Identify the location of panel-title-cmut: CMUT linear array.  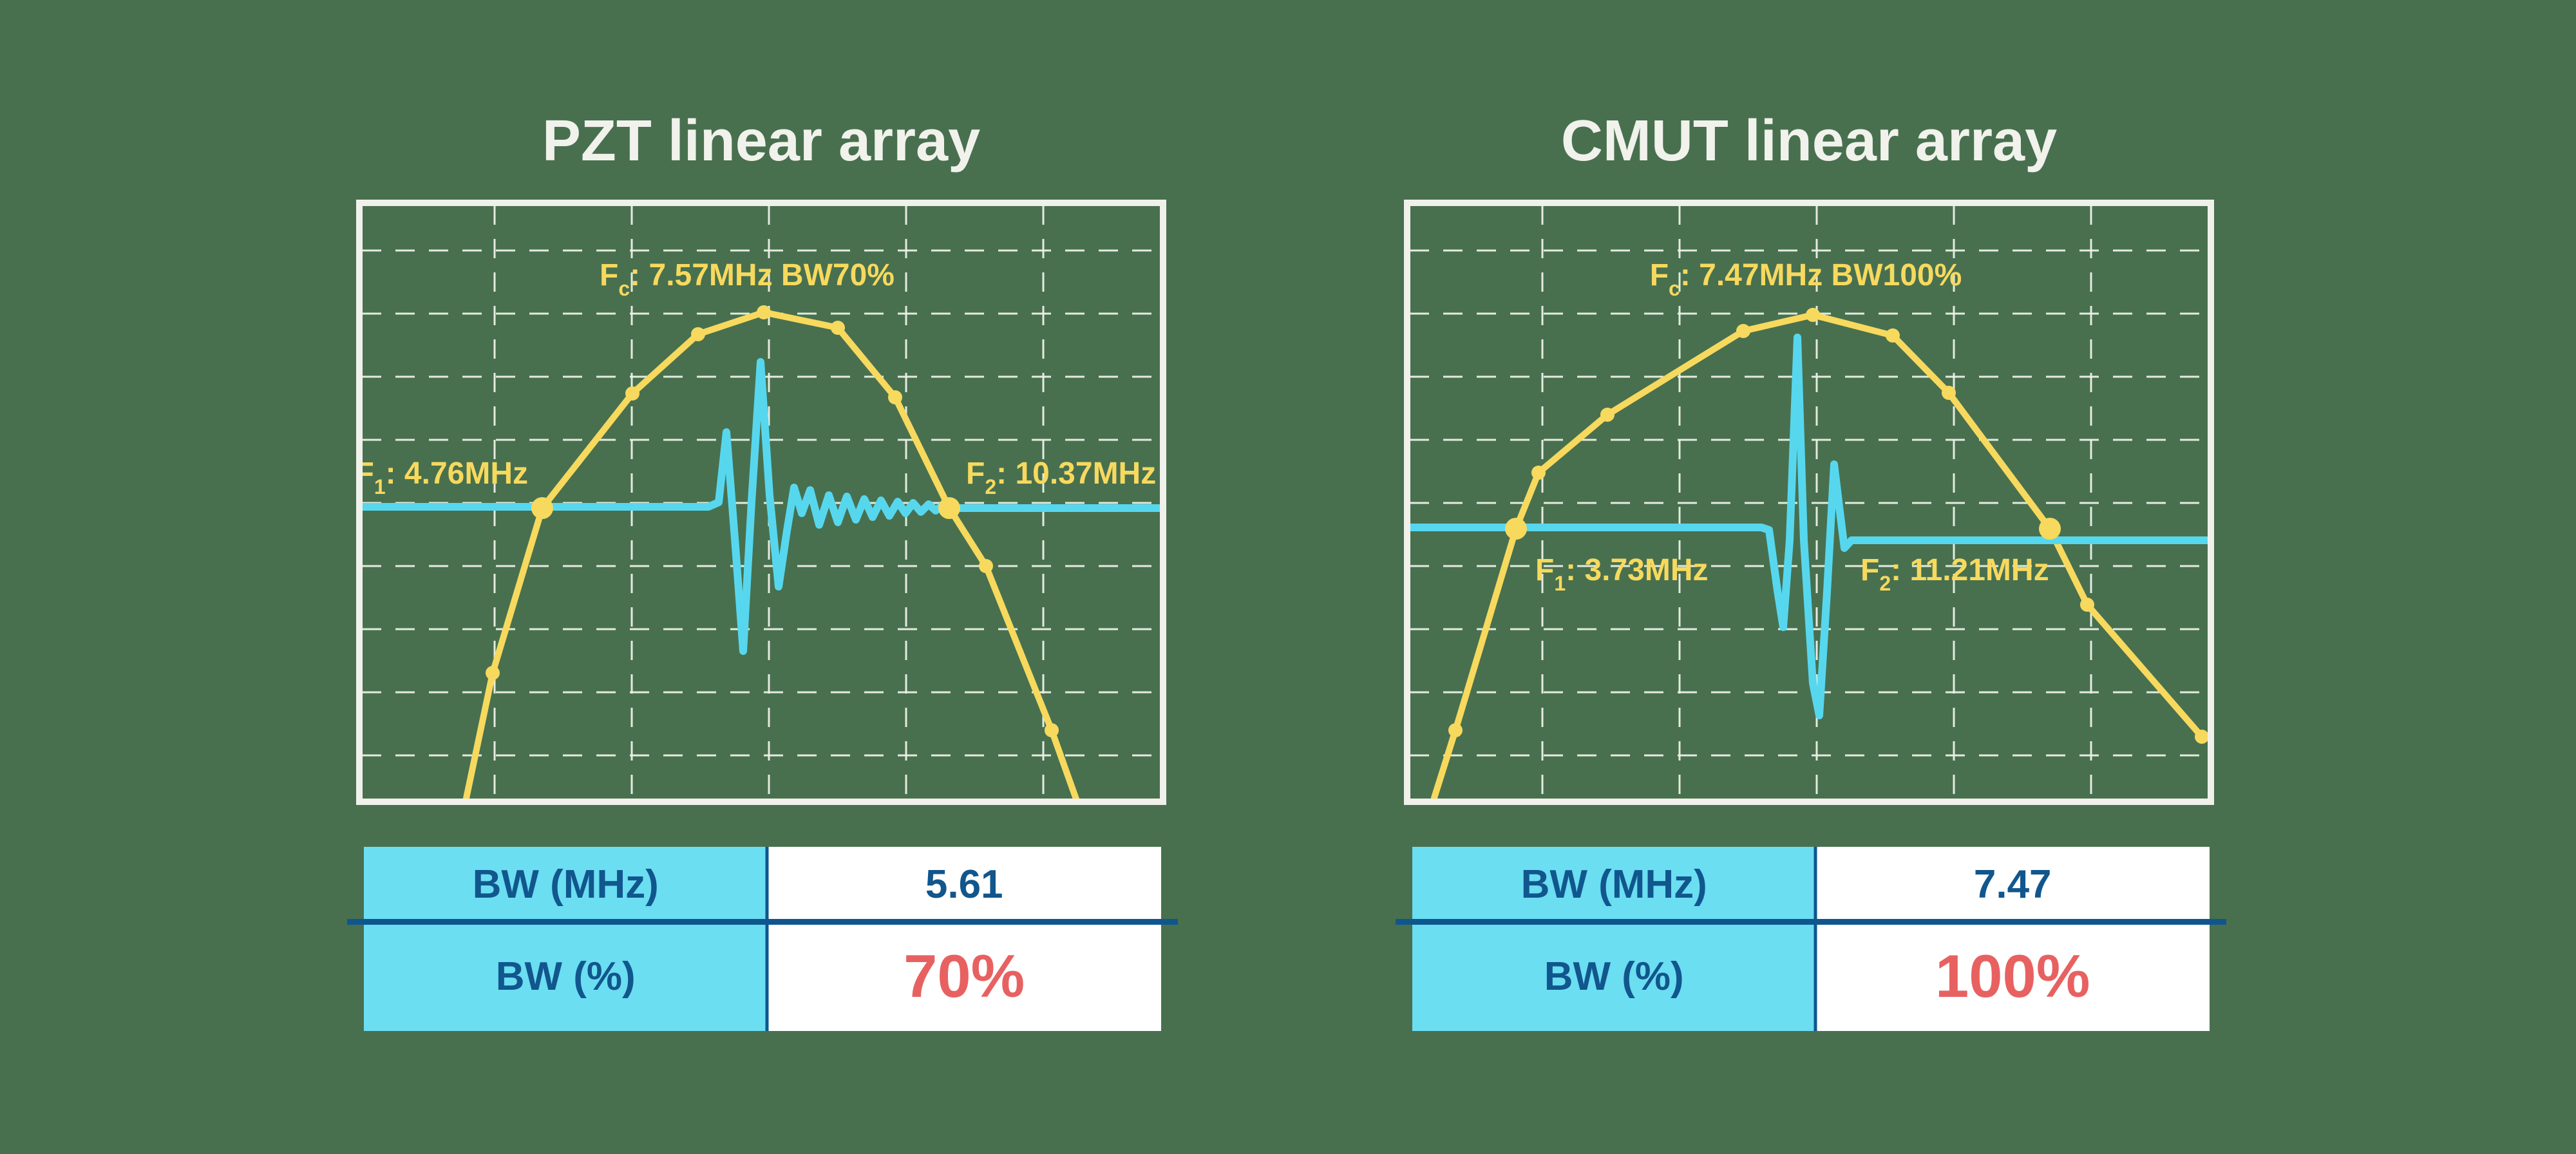
(1809, 141).